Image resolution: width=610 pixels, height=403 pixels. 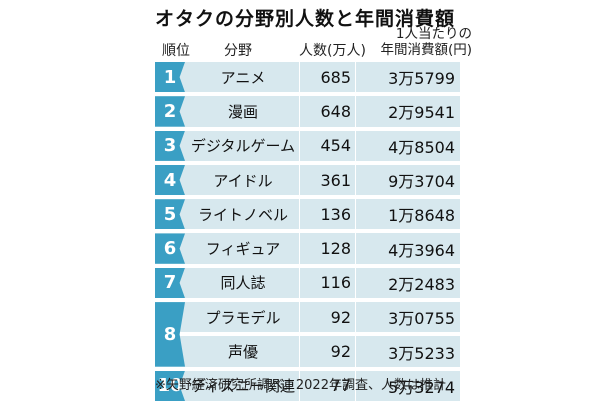 I want to click on header-people: 人数(万人), so click(x=332, y=51).